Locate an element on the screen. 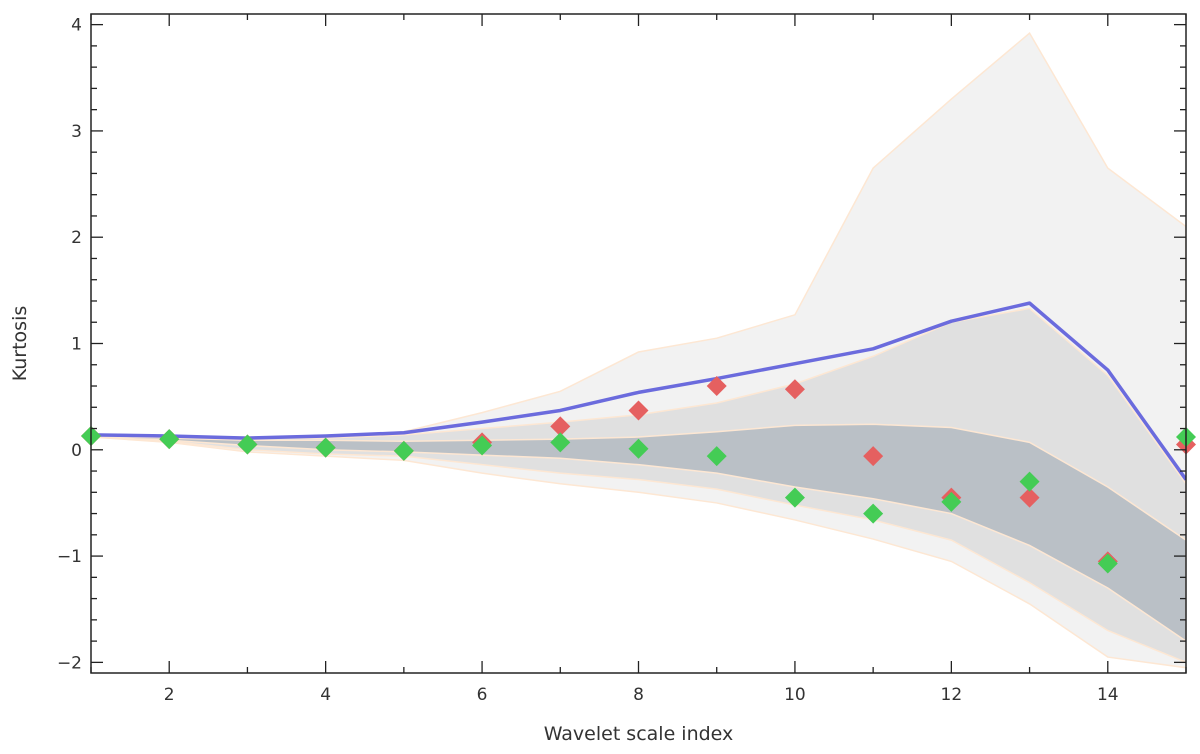  x-tick-labels: 2 4 6 8 10 12 14 is located at coordinates (641, 695).